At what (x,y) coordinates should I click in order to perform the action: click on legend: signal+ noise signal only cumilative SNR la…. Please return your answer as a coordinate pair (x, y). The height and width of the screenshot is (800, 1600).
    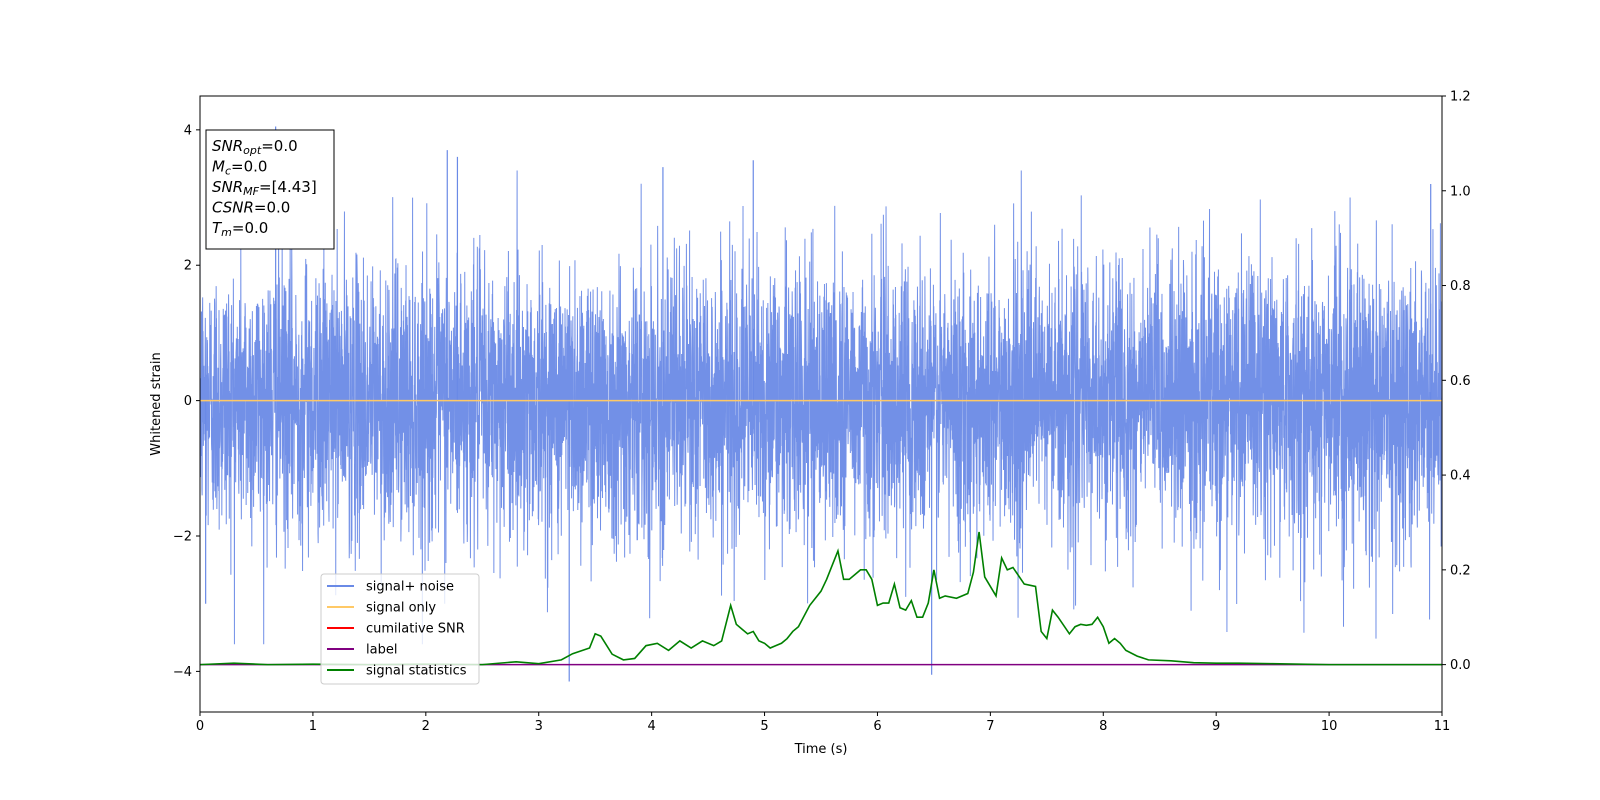
    Looking at the image, I should click on (400, 629).